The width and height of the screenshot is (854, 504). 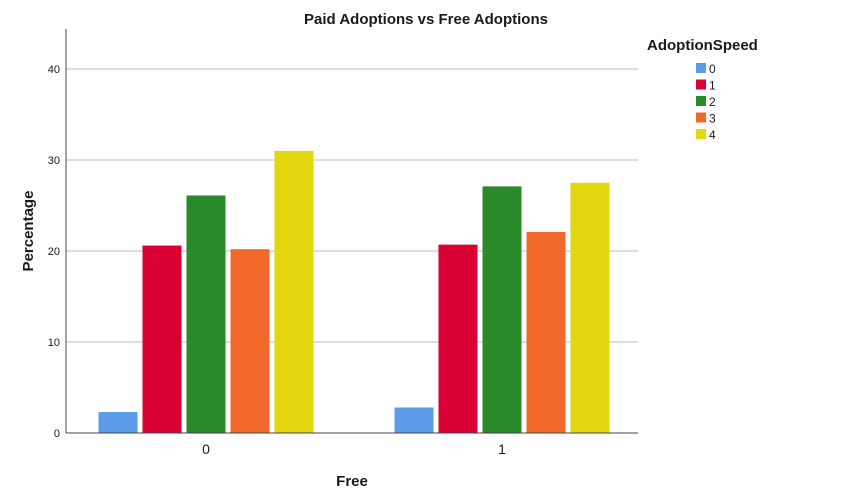 What do you see at coordinates (502, 449) in the screenshot?
I see `x-tick-label: 1` at bounding box center [502, 449].